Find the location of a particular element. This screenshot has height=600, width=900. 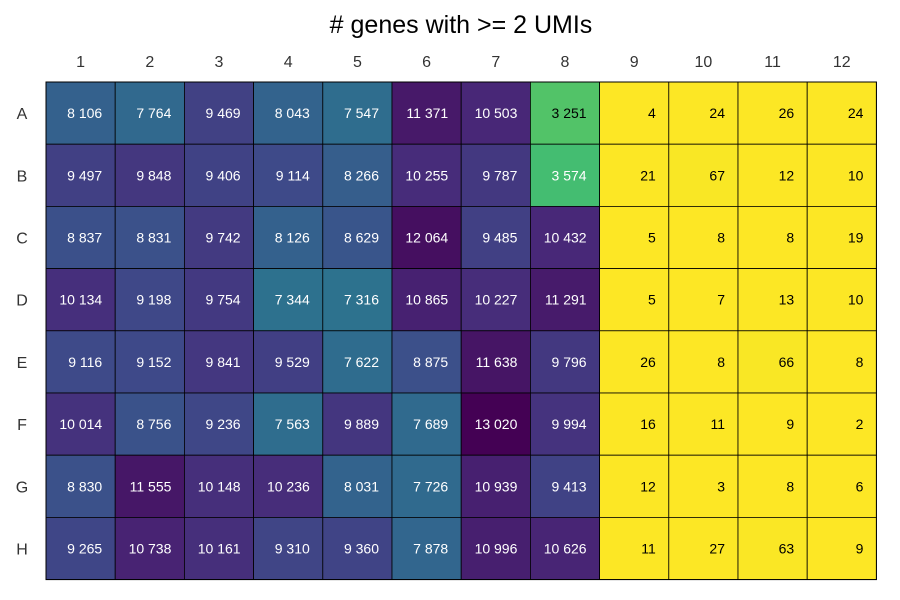

cell-value-label: 8 043 is located at coordinates (292, 113).